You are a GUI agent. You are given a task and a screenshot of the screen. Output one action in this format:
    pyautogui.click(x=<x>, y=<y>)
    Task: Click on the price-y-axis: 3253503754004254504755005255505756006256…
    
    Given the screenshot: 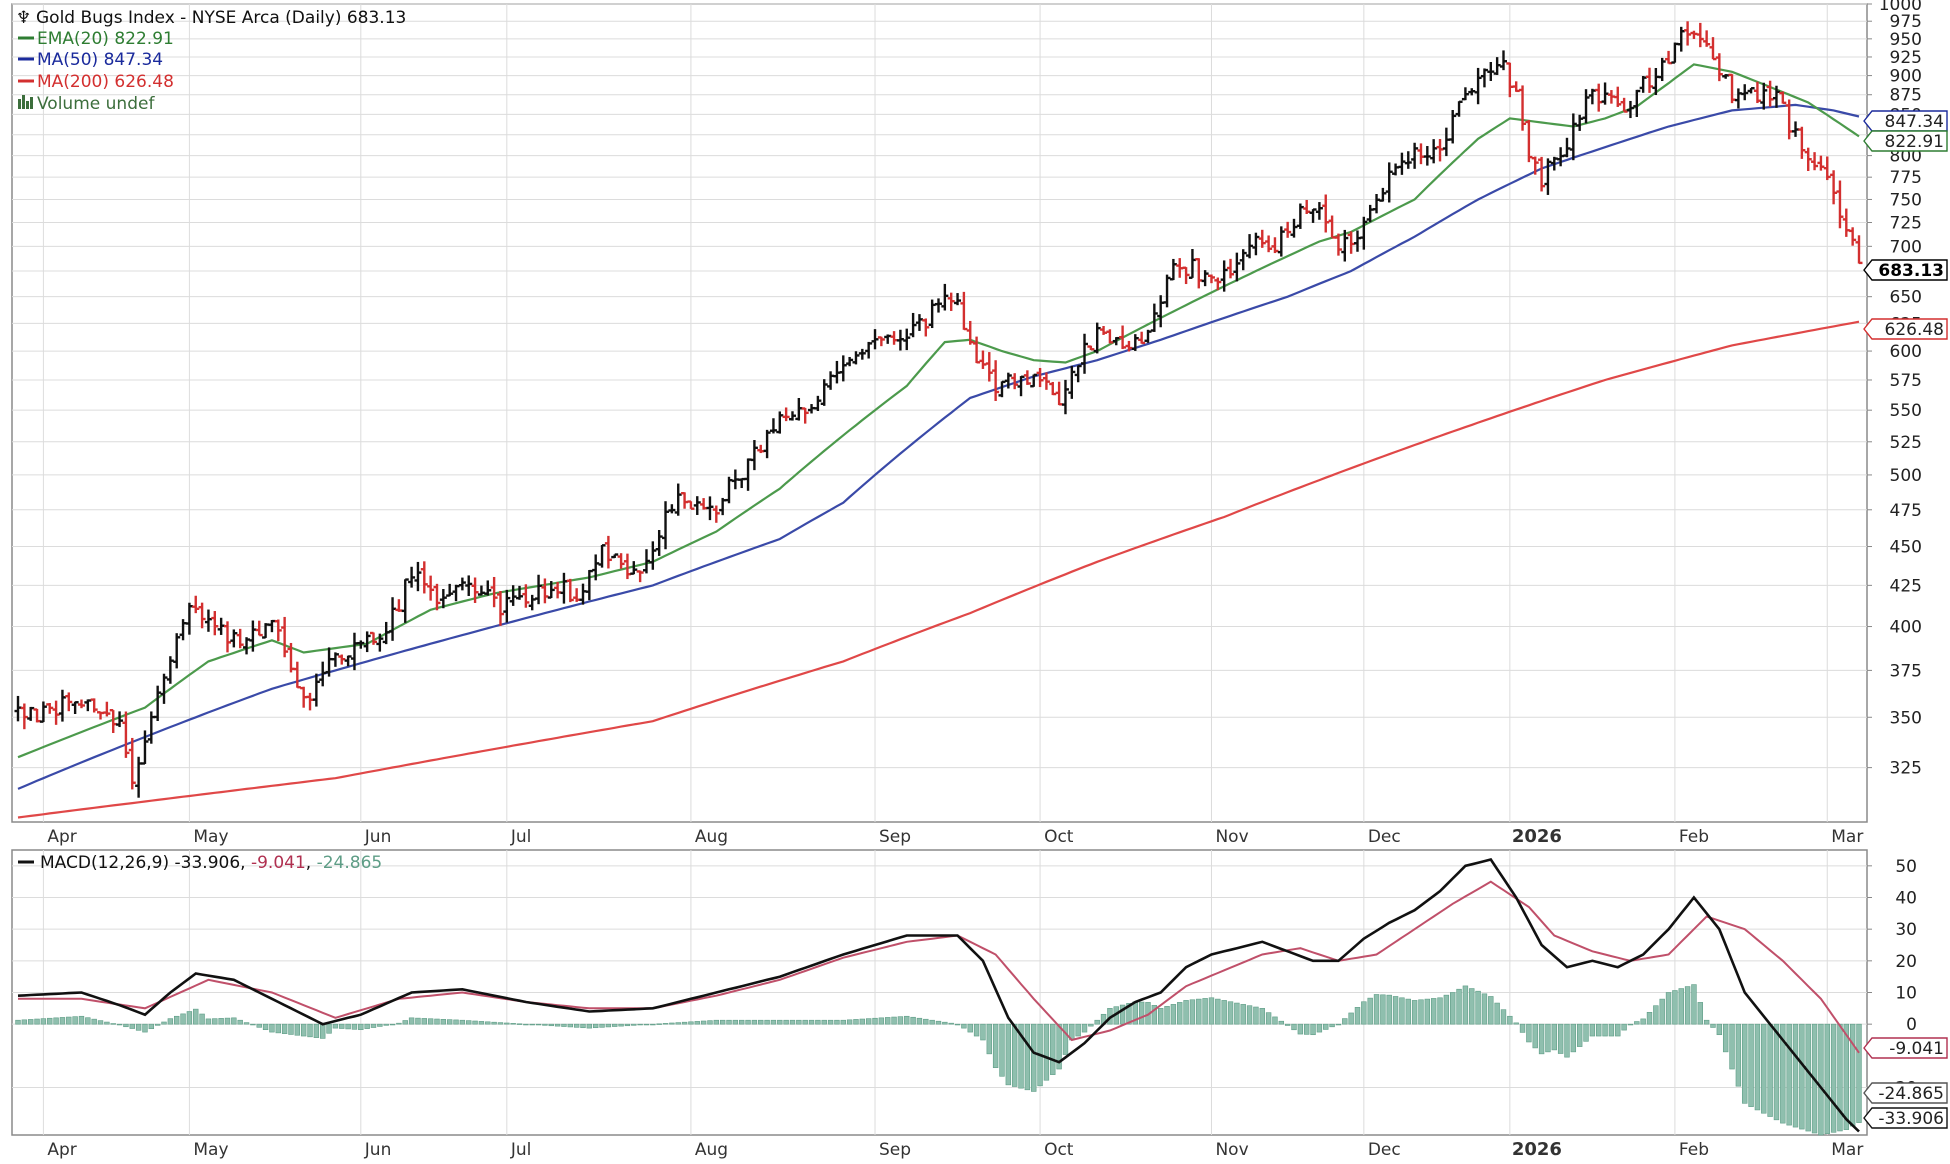 What is the action you would take?
    pyautogui.click(x=1894, y=389)
    